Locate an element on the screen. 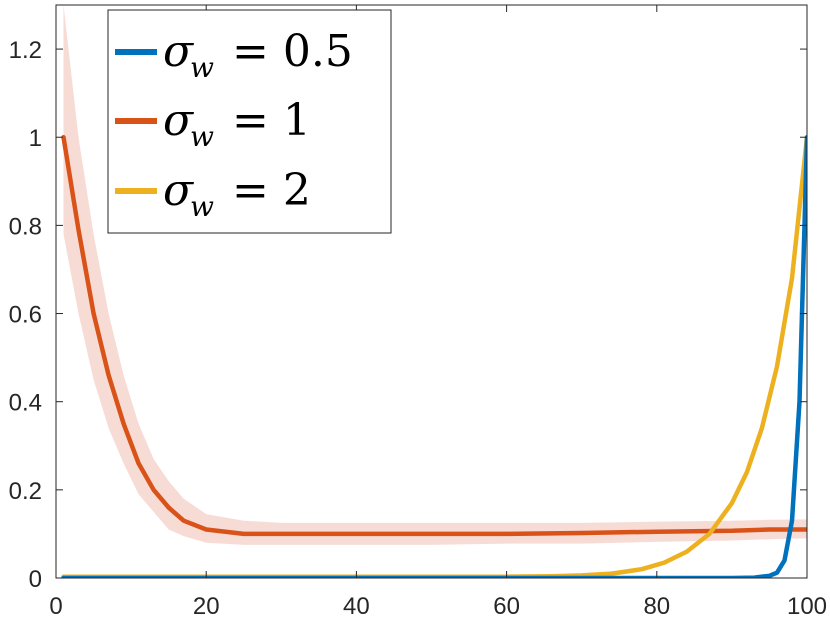 The image size is (830, 628). y-tick-label-3: 0.6 is located at coordinates (25, 315).